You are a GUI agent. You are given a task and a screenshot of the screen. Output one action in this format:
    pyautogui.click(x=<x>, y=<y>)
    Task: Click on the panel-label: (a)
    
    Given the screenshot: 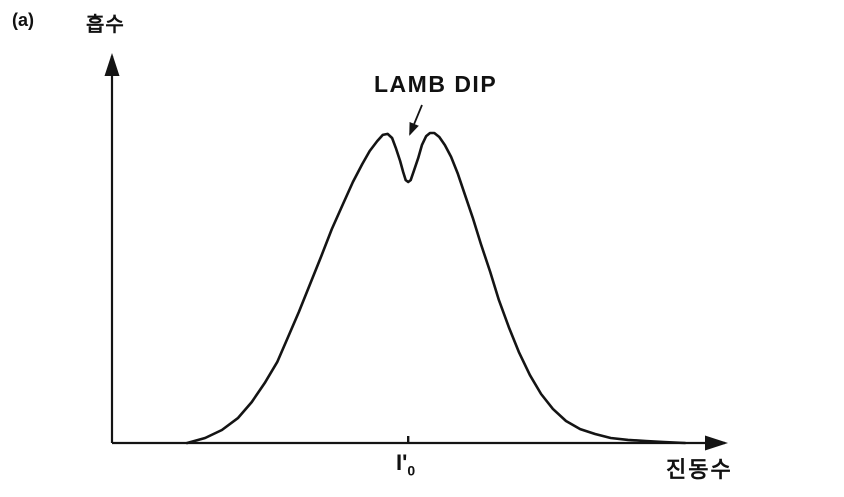 What is the action you would take?
    pyautogui.click(x=23, y=20)
    